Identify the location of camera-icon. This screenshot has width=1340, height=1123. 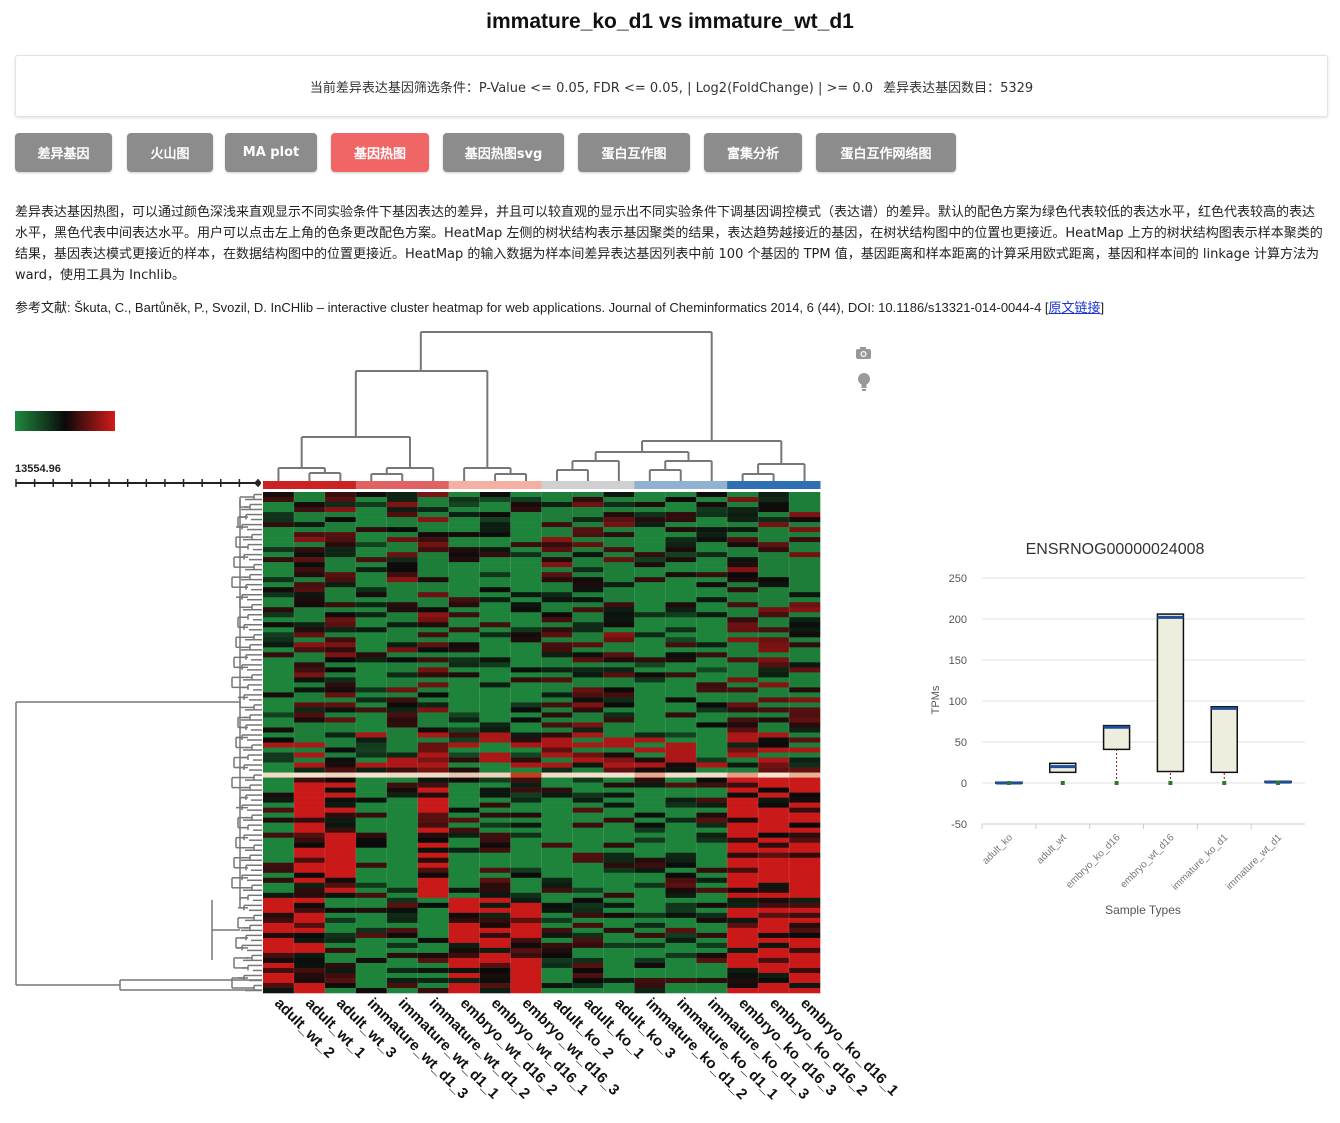
(863, 353).